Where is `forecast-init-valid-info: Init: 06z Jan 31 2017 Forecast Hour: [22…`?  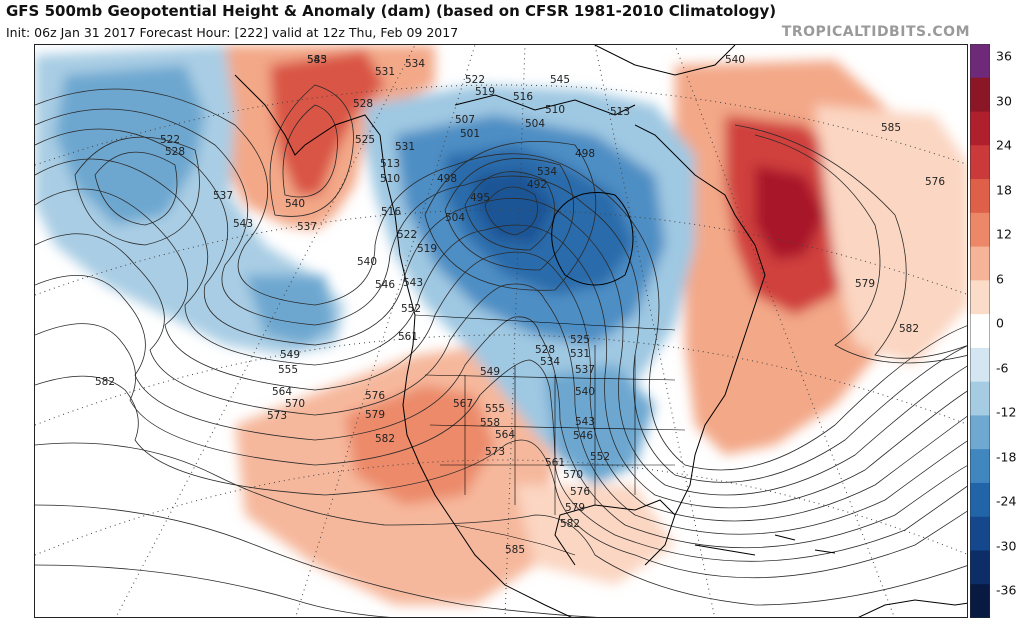 forecast-init-valid-info: Init: 06z Jan 31 2017 Forecast Hour: [22… is located at coordinates (232, 32).